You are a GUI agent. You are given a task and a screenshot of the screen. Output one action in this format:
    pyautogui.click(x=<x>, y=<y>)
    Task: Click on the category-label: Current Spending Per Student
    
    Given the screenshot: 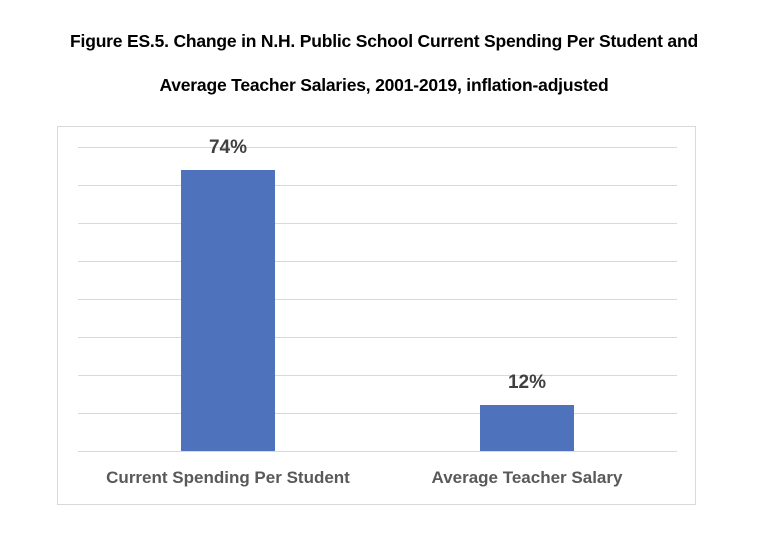 What is the action you would take?
    pyautogui.click(x=228, y=477)
    